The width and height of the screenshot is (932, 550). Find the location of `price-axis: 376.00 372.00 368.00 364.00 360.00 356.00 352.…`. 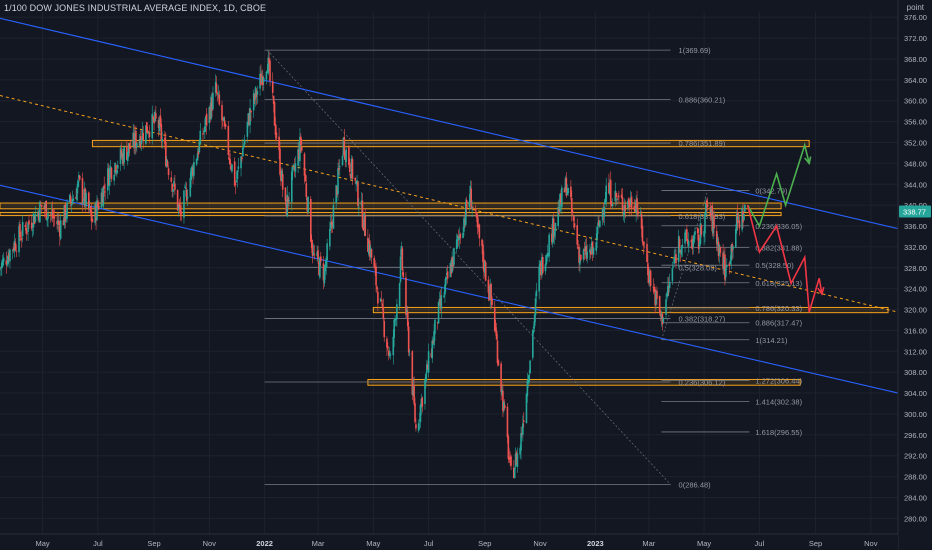

price-axis: 376.00 372.00 368.00 364.00 360.00 356.00 352.… is located at coordinates (914, 275).